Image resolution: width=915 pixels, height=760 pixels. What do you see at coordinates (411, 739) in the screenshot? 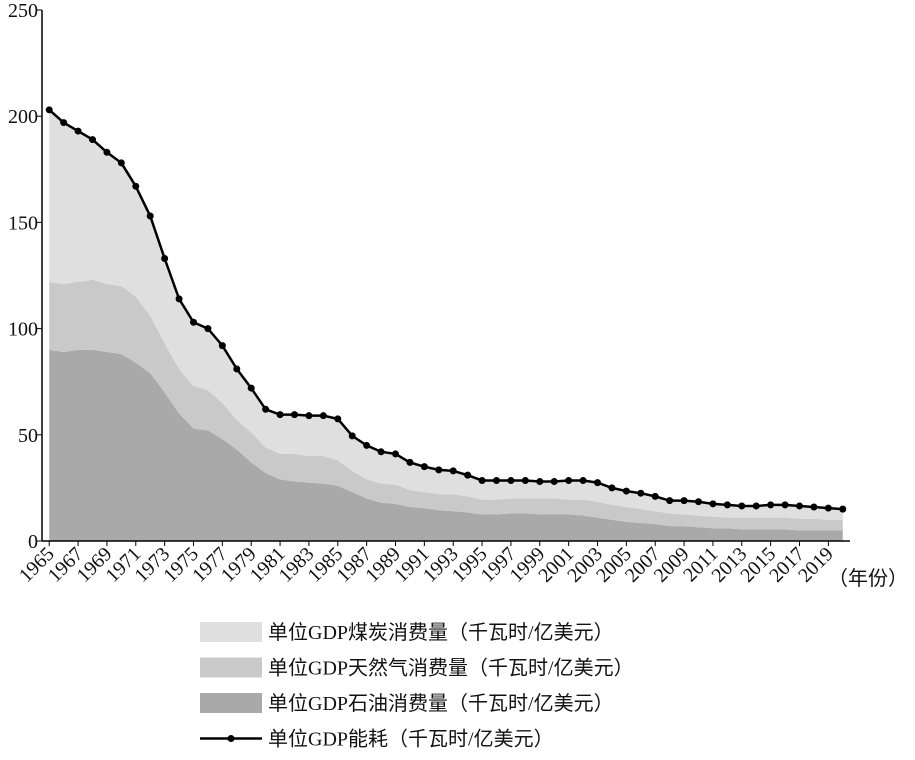
I see `legend-label: 单位GDP能耗（千瓦时/亿美元）` at bounding box center [411, 739].